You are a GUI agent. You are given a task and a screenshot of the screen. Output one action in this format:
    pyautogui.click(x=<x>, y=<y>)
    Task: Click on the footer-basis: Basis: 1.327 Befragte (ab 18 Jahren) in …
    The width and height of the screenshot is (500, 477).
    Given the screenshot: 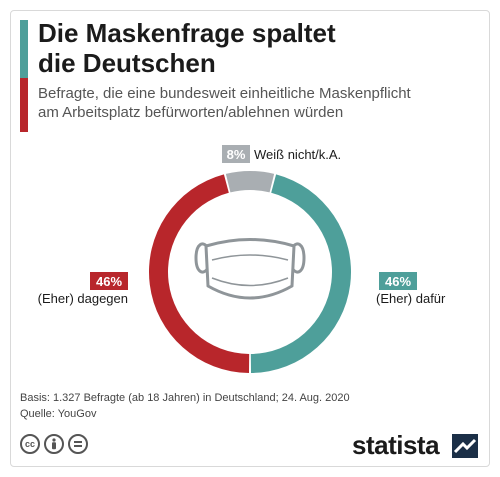 What is the action you would take?
    pyautogui.click(x=185, y=398)
    